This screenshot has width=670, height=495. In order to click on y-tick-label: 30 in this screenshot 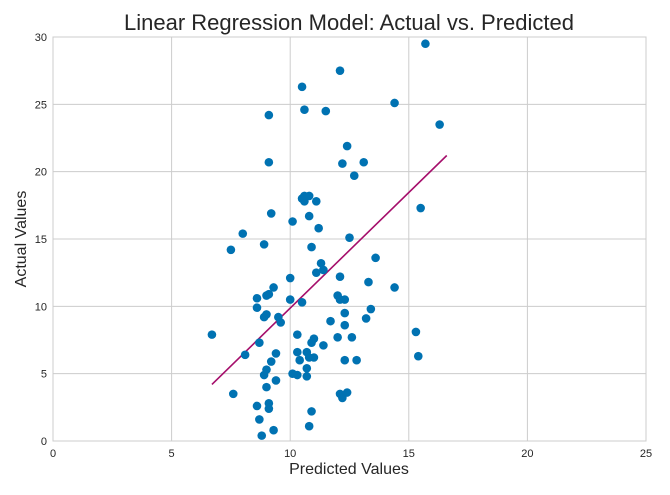, I will do `click(41, 38)`.